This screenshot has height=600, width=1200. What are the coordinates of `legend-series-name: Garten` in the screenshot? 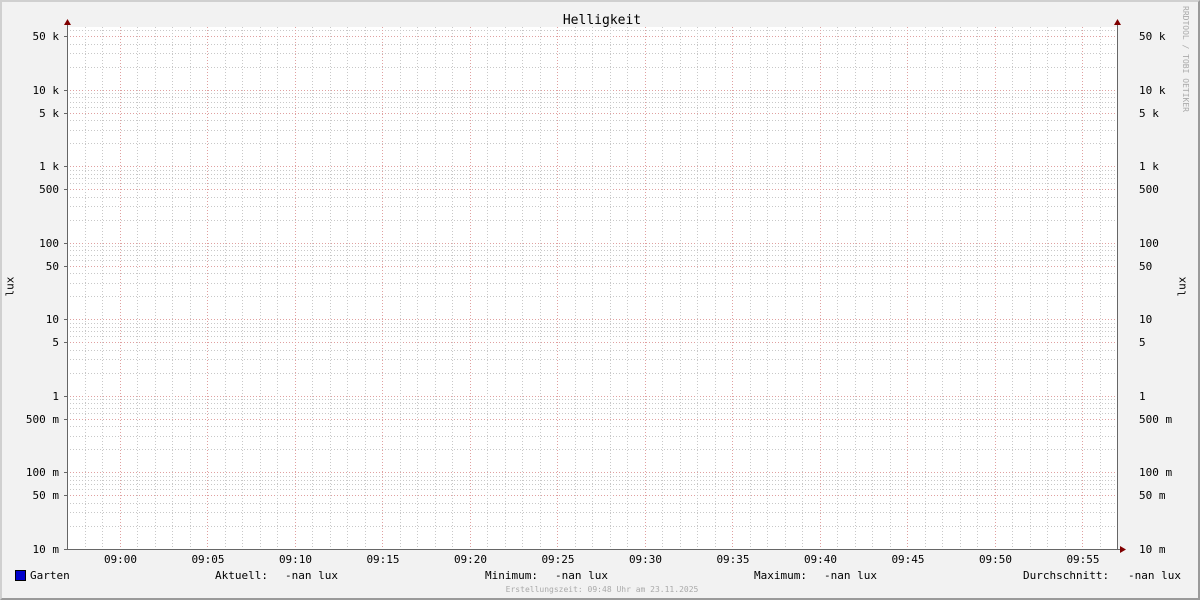 It's located at (50, 575).